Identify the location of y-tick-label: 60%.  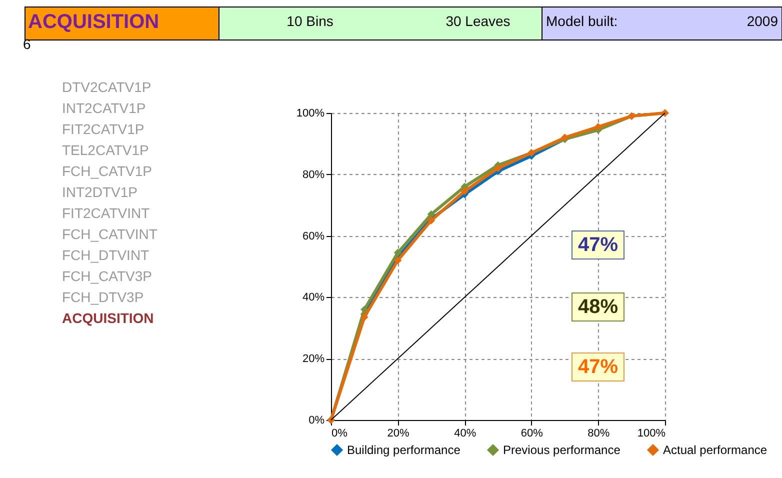
(313, 236).